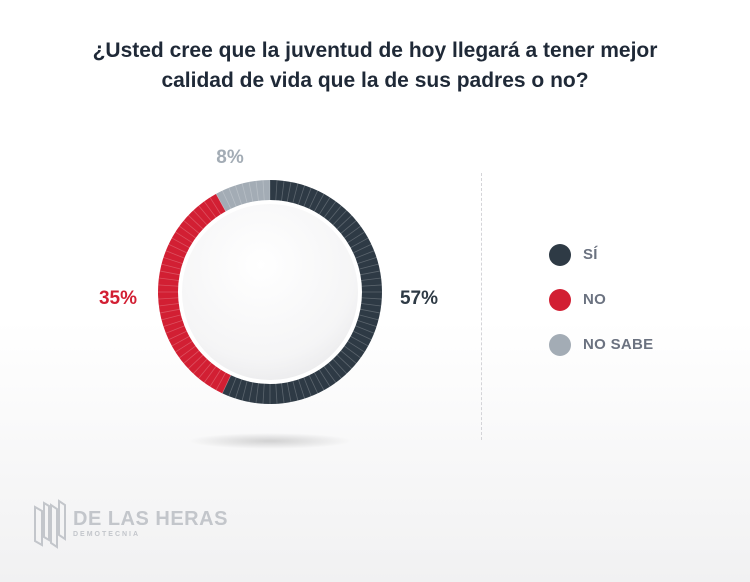 This screenshot has width=750, height=582. I want to click on logo-mark-icon, so click(50, 524).